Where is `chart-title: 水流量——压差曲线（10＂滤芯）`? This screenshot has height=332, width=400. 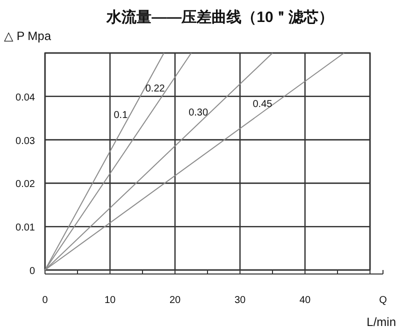 chart-title: 水流量——压差曲线（10＂滤芯） is located at coordinates (220, 17).